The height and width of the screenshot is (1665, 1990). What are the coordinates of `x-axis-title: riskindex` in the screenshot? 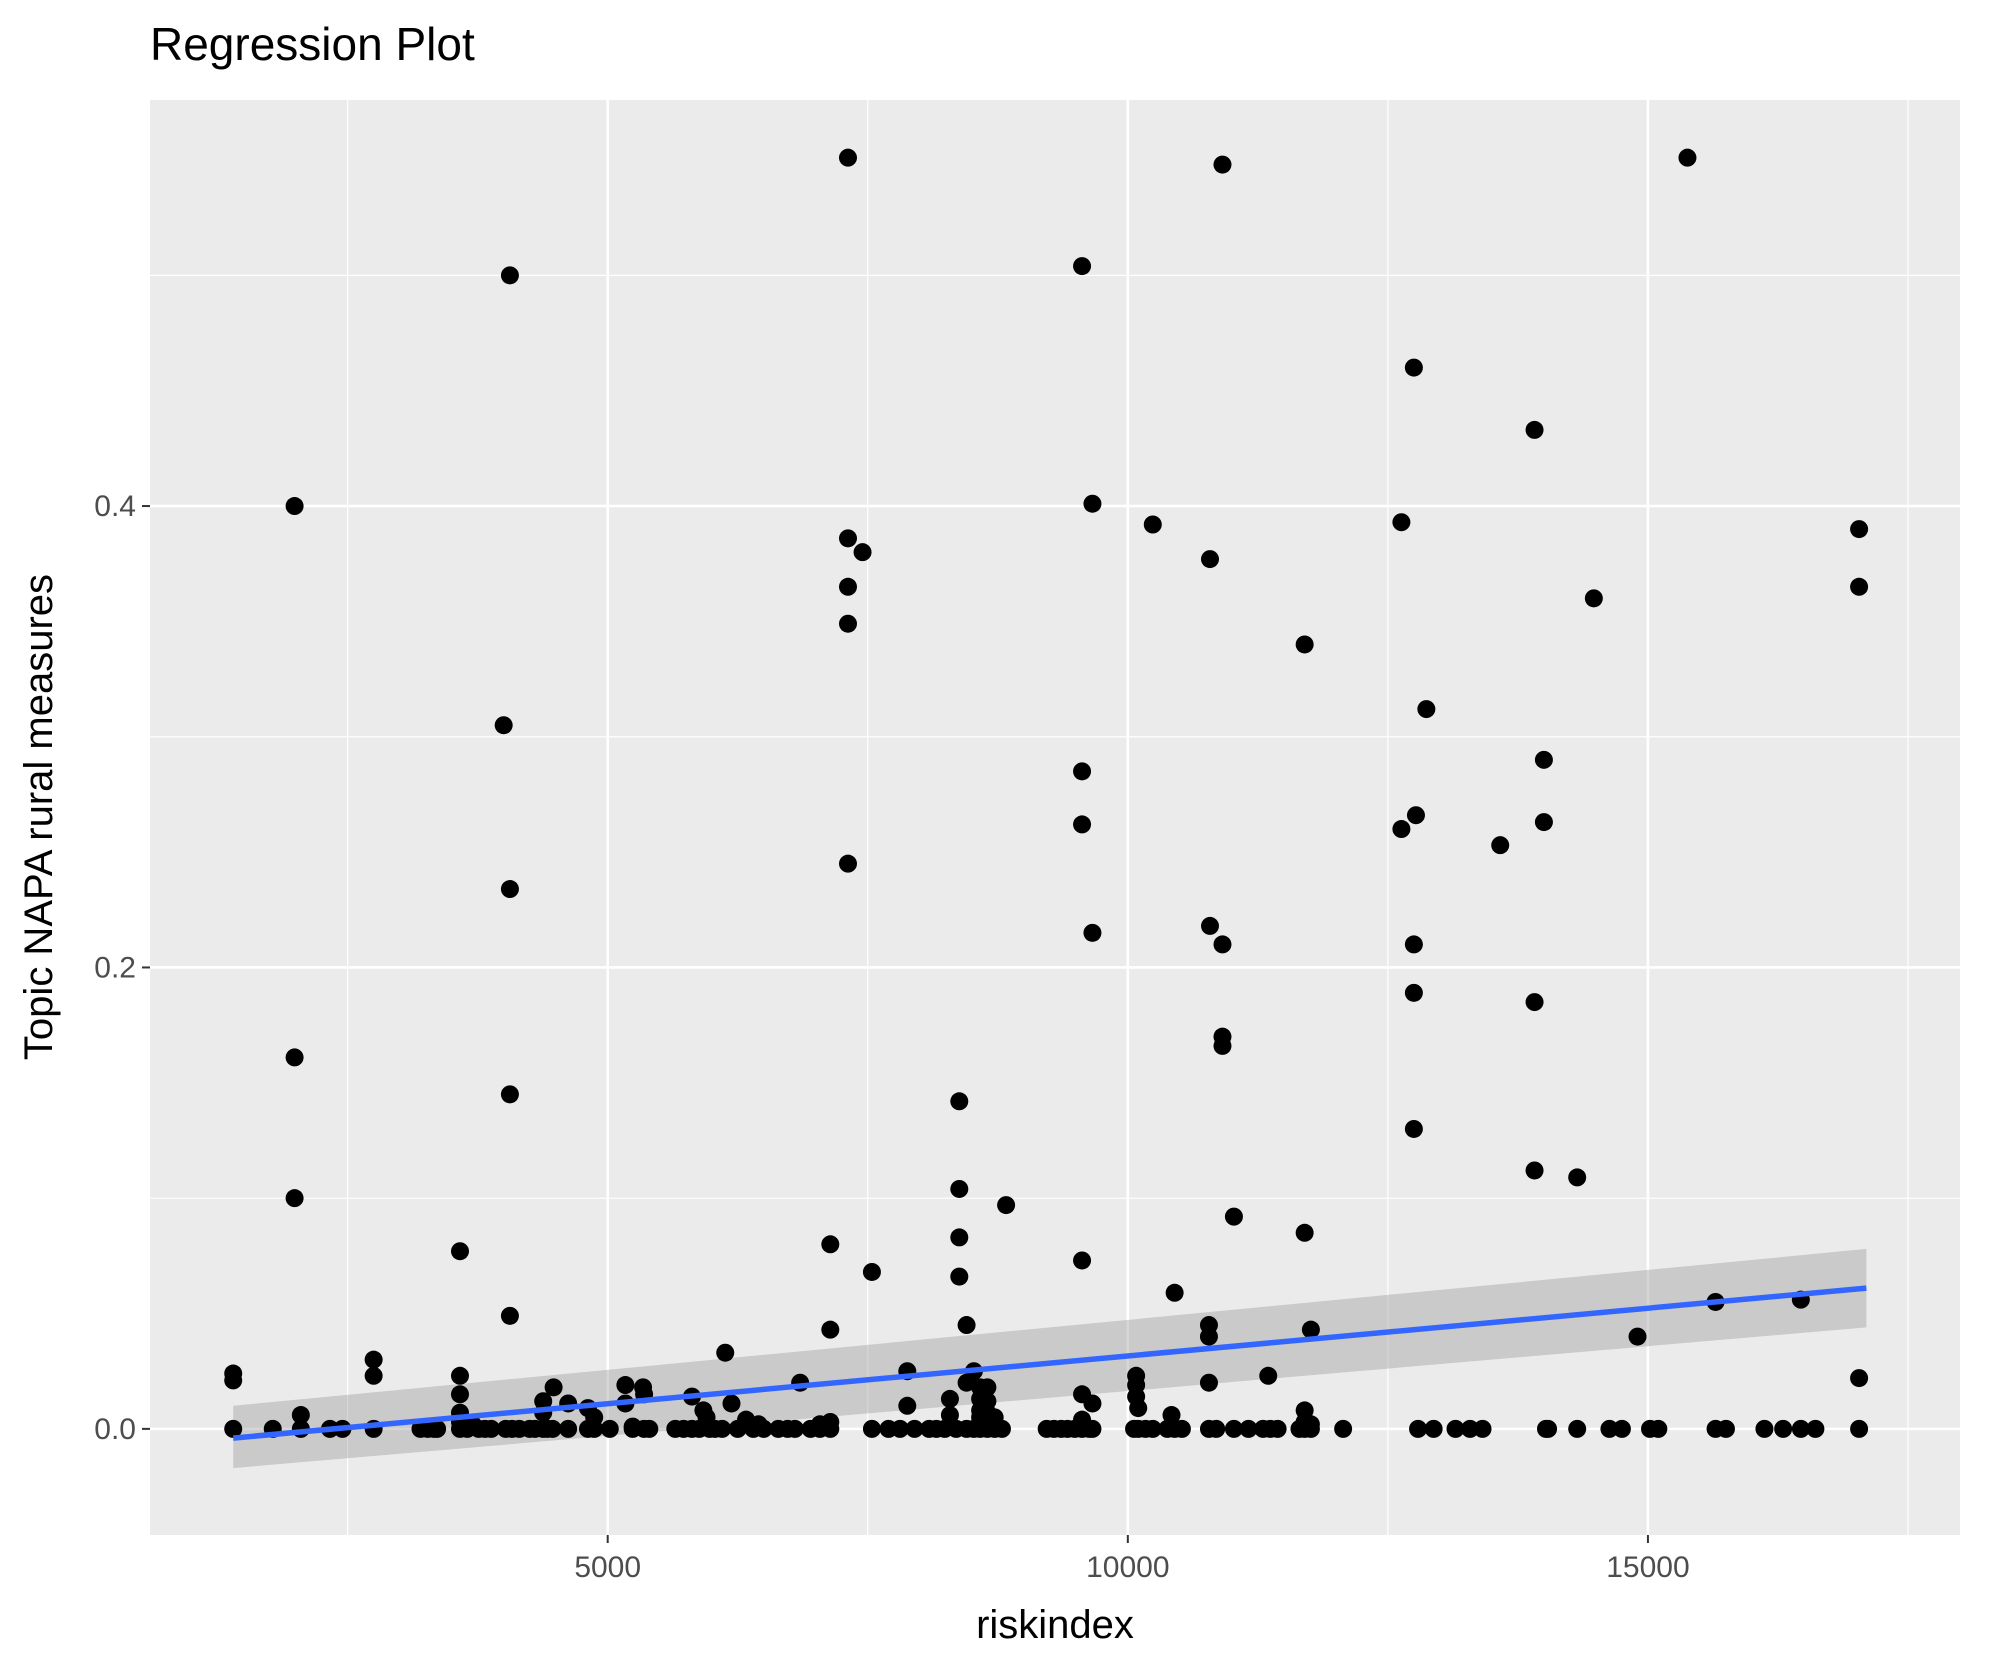 It's located at (1055, 1625).